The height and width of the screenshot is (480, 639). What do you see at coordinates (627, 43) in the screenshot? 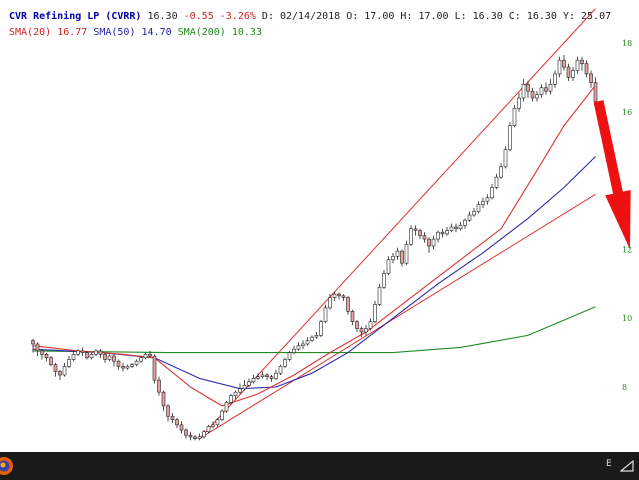
I see `y-tick-18: 18` at bounding box center [627, 43].